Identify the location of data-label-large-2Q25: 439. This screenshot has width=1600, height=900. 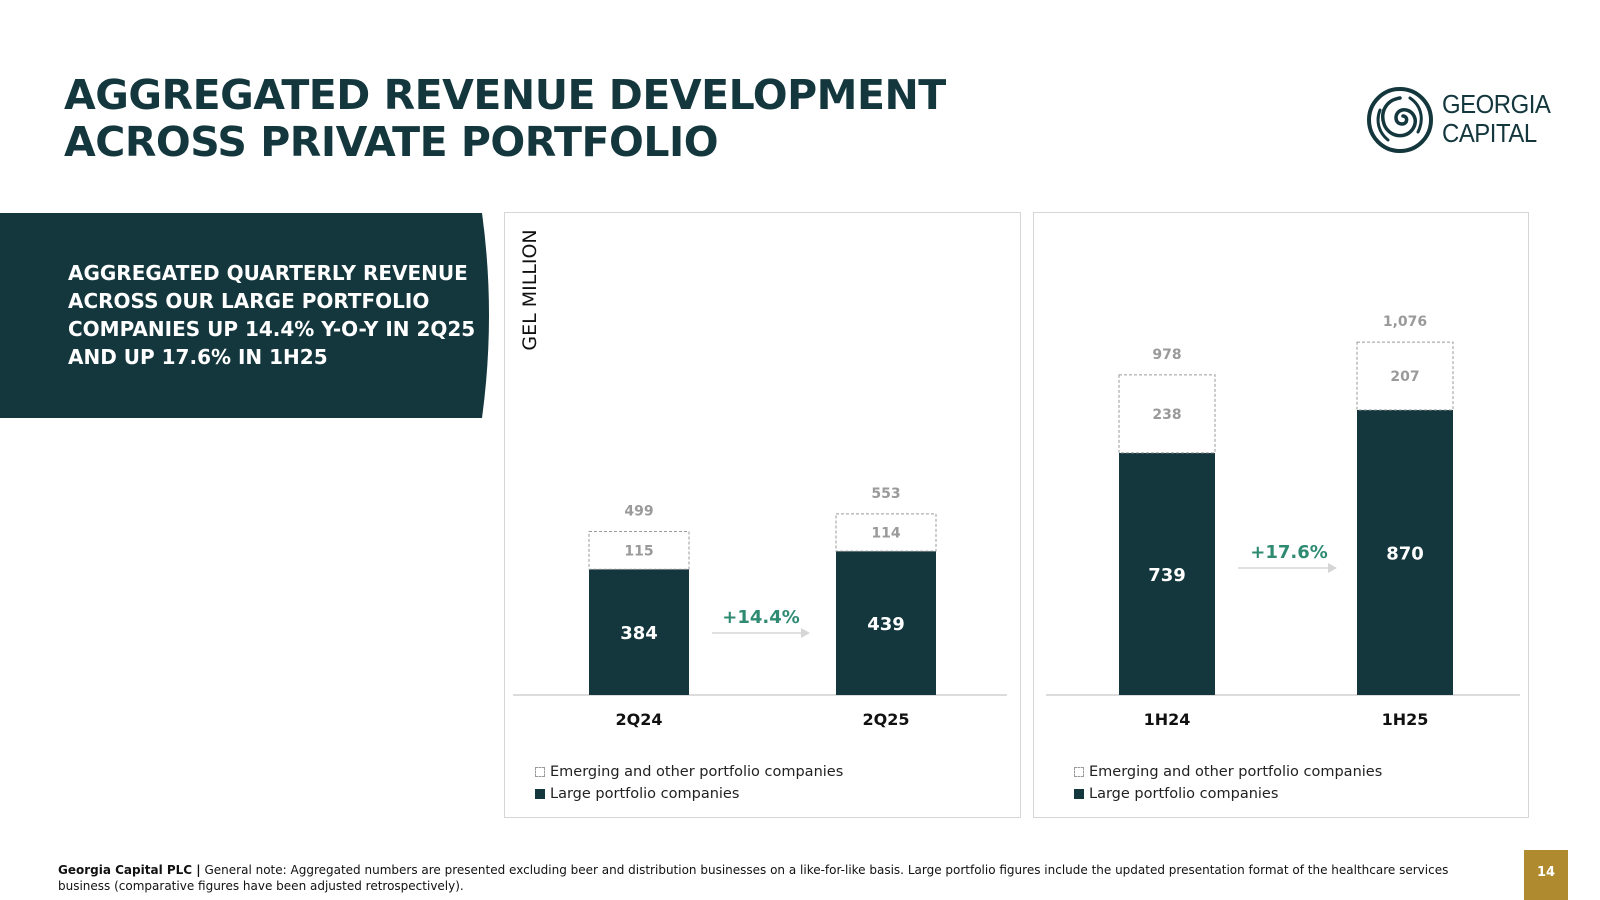
(886, 624).